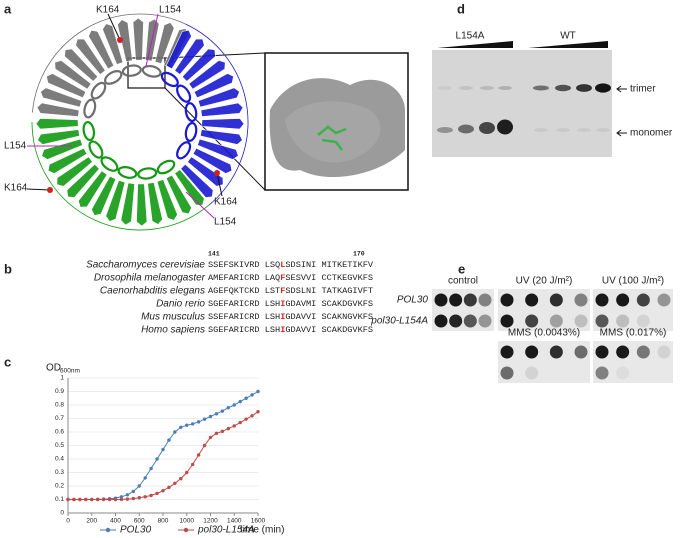 This screenshot has width=685, height=538. What do you see at coordinates (217, 173) in the screenshot?
I see `residue-dot` at bounding box center [217, 173].